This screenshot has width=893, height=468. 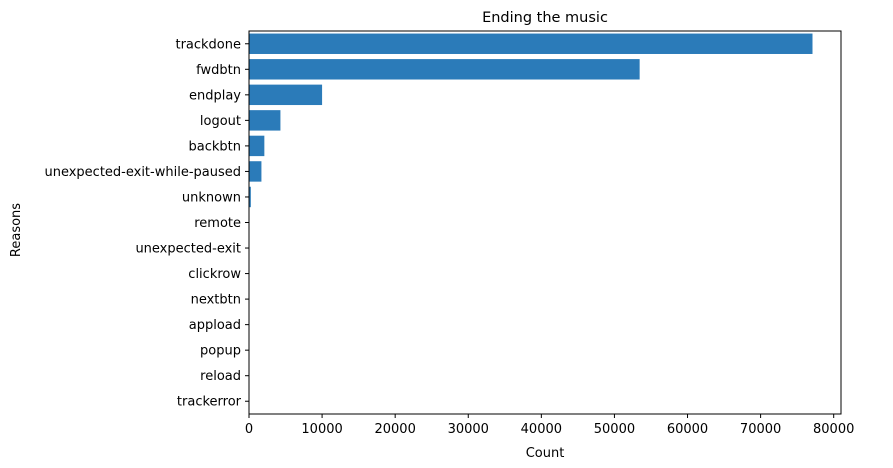 I want to click on bar-fwdbtn, so click(x=444, y=69).